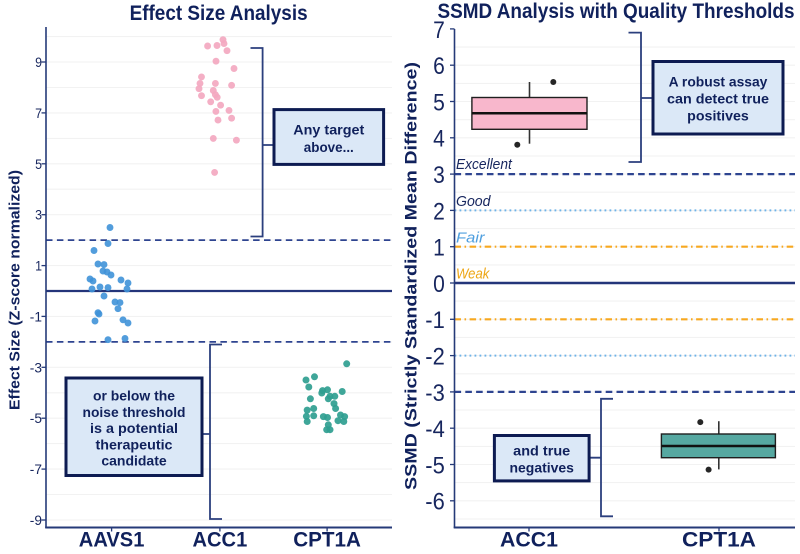 The image size is (800, 554). Describe the element at coordinates (134, 412) in the screenshot. I see `svg-text: noise threshold` at that location.